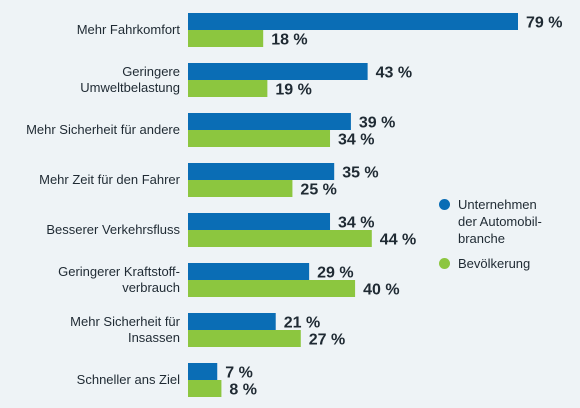  Describe the element at coordinates (293, 90) in the screenshot. I see `value-label-bevoelkerung-1: 19 %` at that location.